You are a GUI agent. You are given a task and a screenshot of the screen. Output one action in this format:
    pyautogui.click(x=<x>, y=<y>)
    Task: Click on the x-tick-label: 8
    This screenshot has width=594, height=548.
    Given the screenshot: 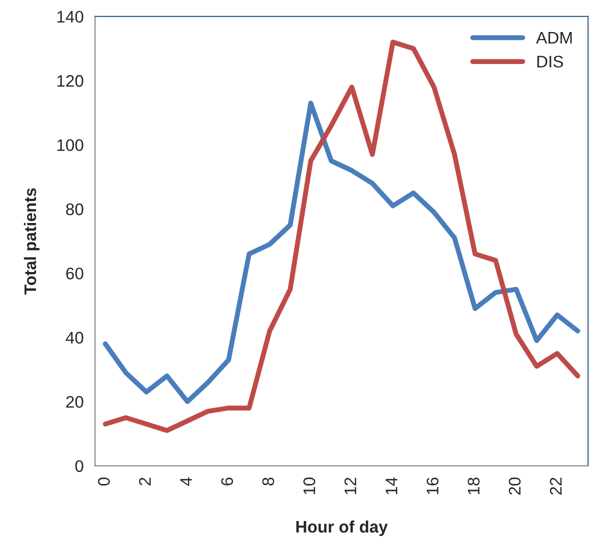 What is the action you would take?
    pyautogui.click(x=268, y=482)
    